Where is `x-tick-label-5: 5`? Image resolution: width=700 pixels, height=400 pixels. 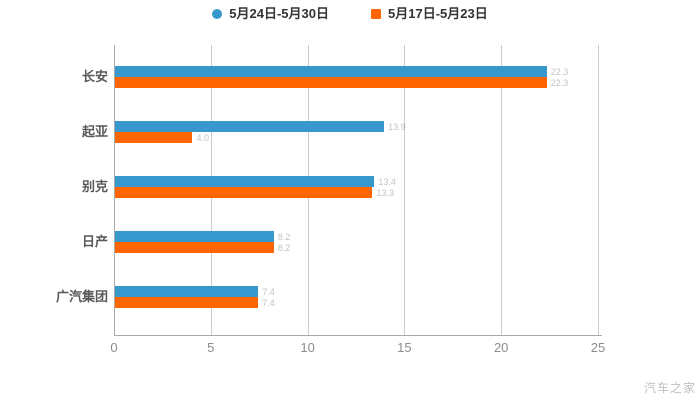 x-tick-label-5: 5 is located at coordinates (211, 347).